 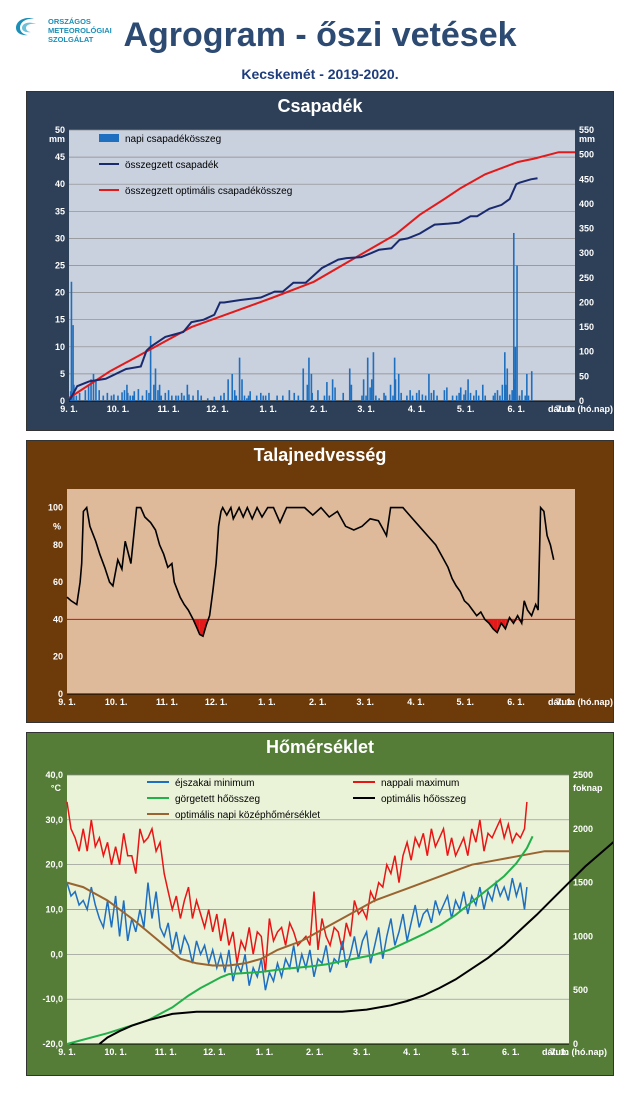 What do you see at coordinates (80, 30) in the screenshot?
I see `logo-line: METEOROLÓGIAI` at bounding box center [80, 30].